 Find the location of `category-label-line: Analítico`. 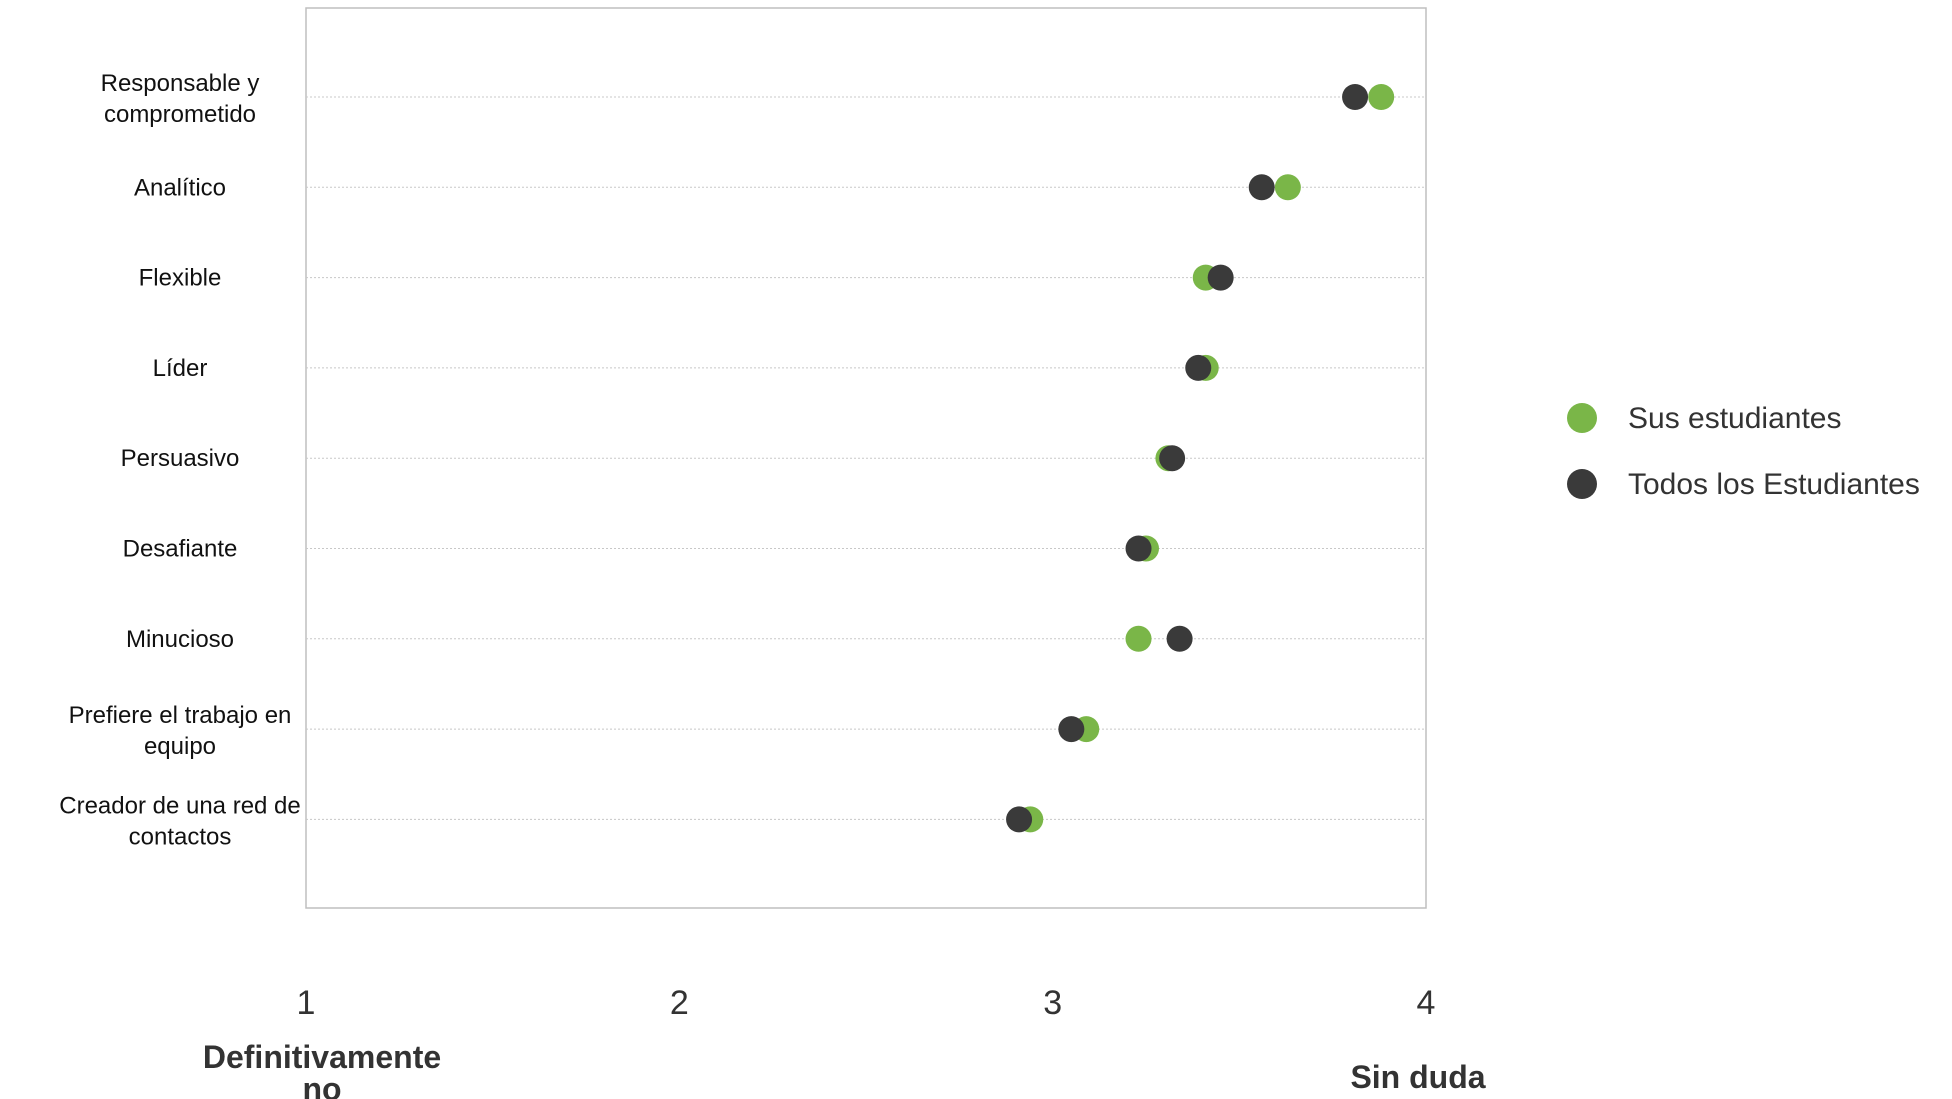

category-label-line: Analítico is located at coordinates (180, 187).